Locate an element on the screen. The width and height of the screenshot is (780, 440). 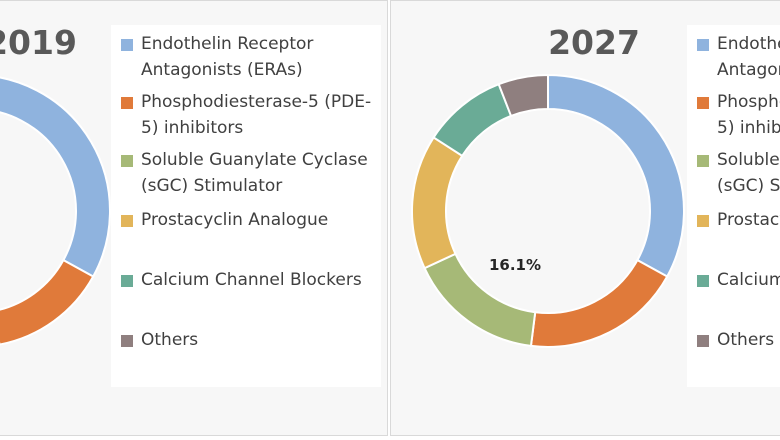
legend is located at coordinates (733, 206).